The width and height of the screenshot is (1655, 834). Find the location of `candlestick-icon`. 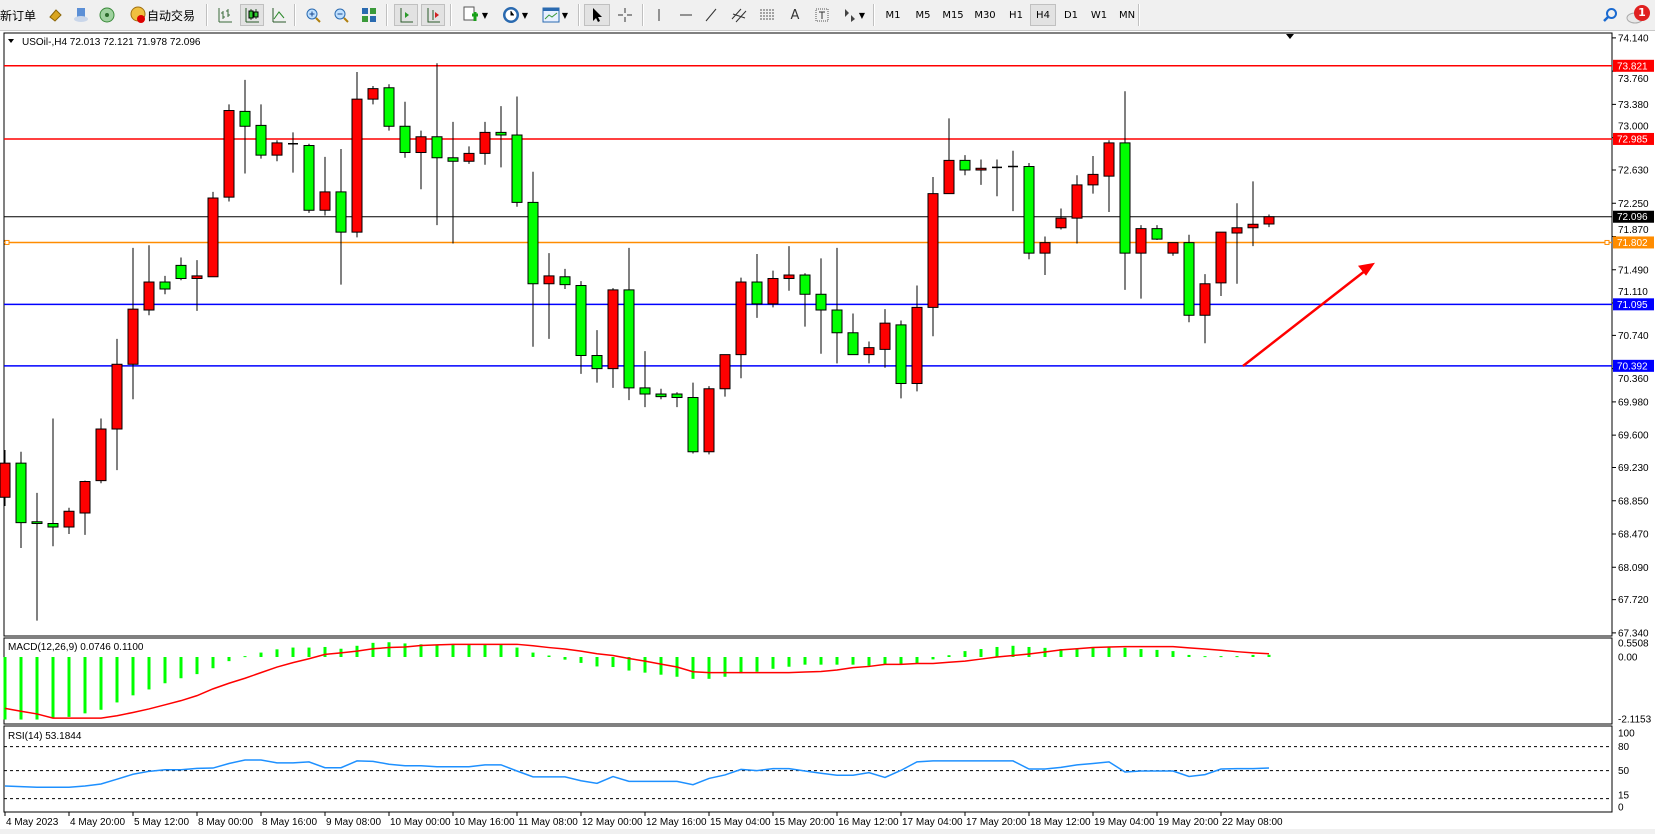

candlestick-icon is located at coordinates (252, 15).